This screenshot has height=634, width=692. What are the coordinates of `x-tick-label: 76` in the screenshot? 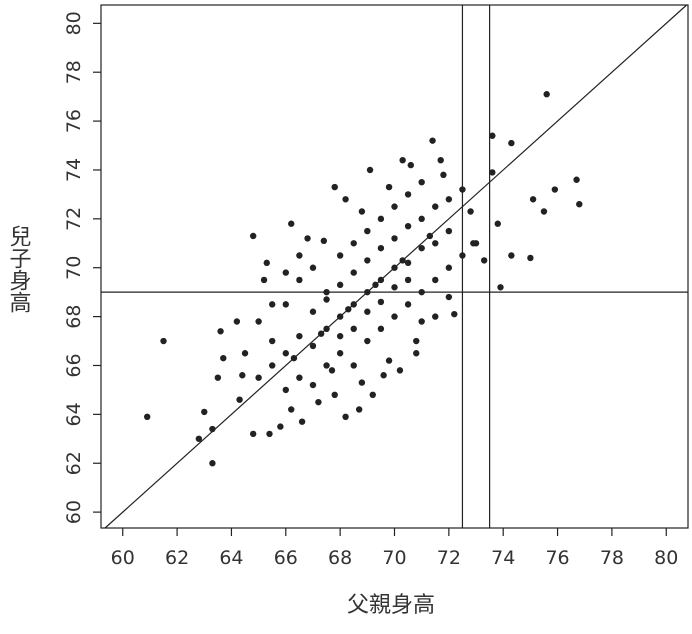 It's located at (557, 558).